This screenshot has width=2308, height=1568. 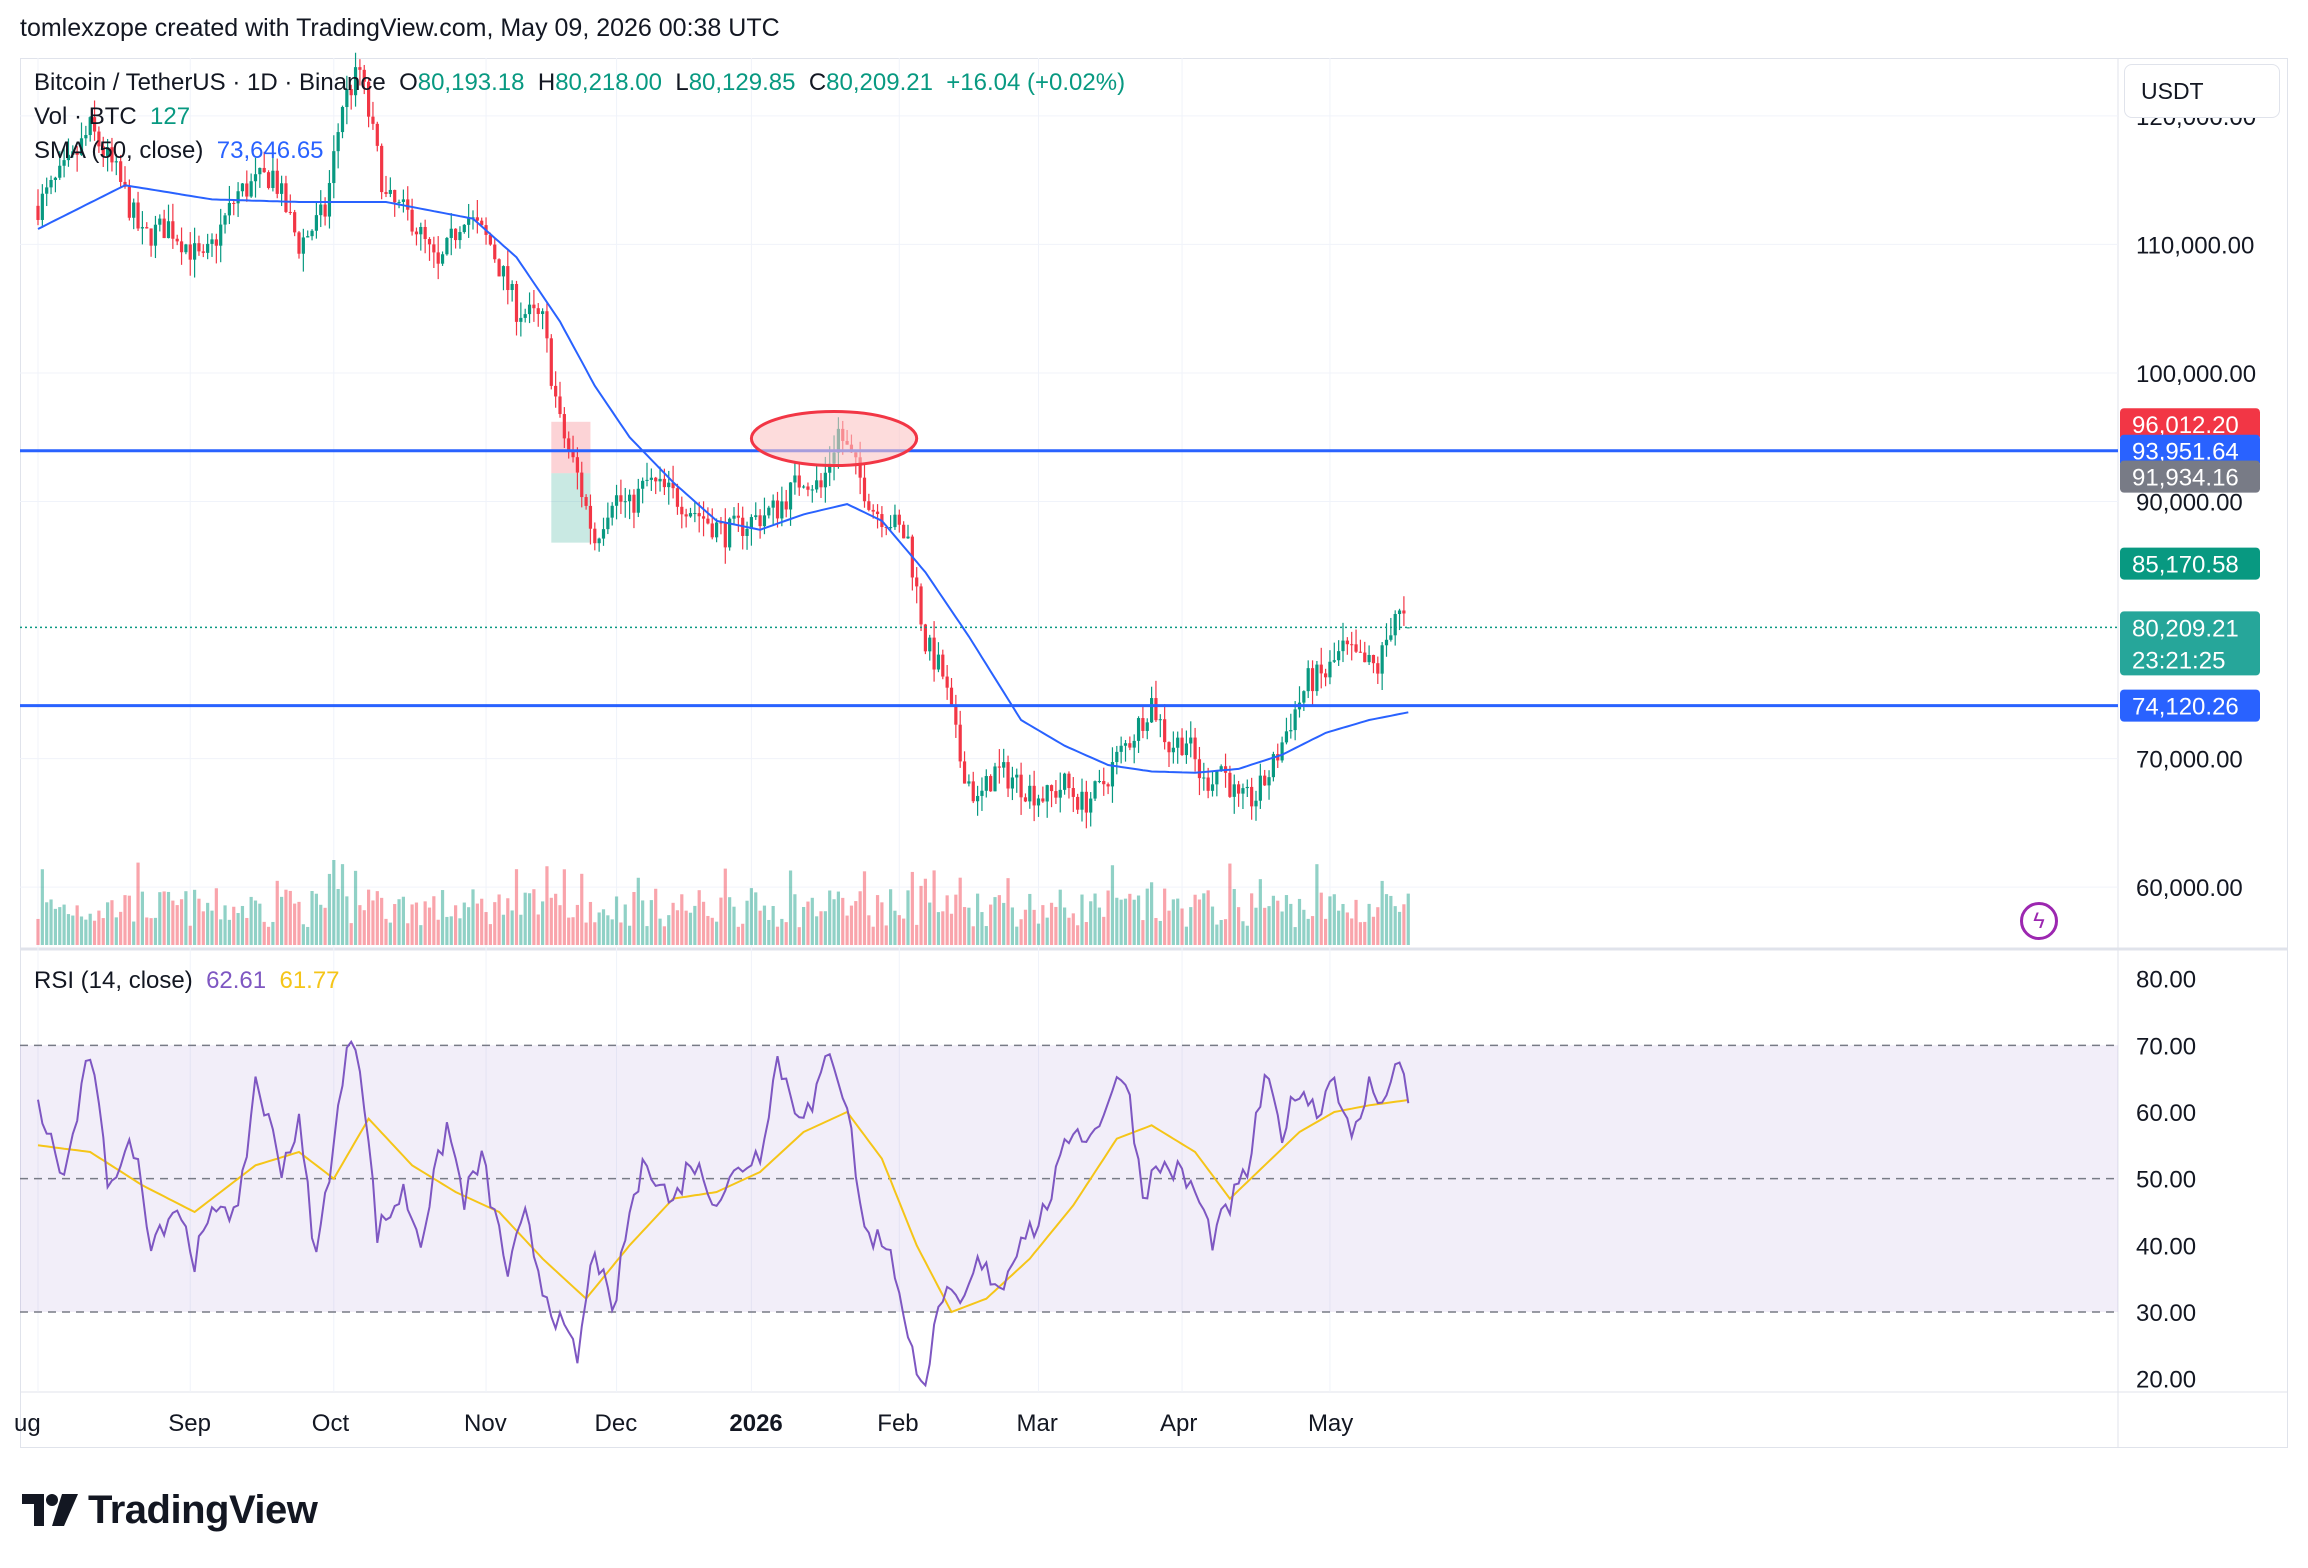 What do you see at coordinates (2202, 91) in the screenshot?
I see `currency-selector: USDT` at bounding box center [2202, 91].